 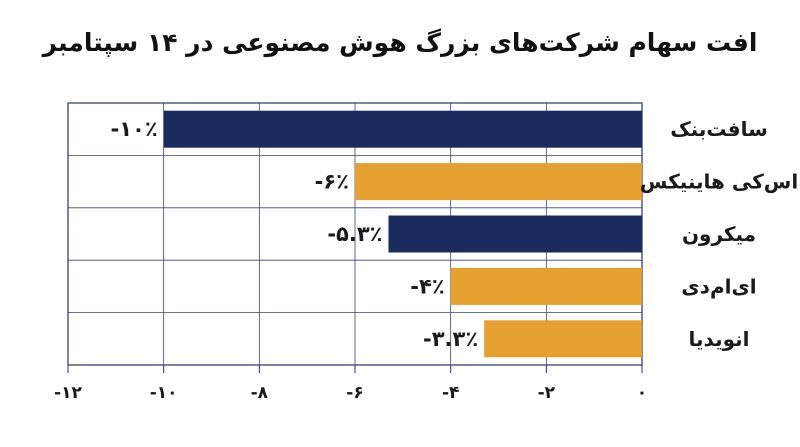 What do you see at coordinates (719, 182) in the screenshot?
I see `category-label: اس‌کی هاینیکس` at bounding box center [719, 182].